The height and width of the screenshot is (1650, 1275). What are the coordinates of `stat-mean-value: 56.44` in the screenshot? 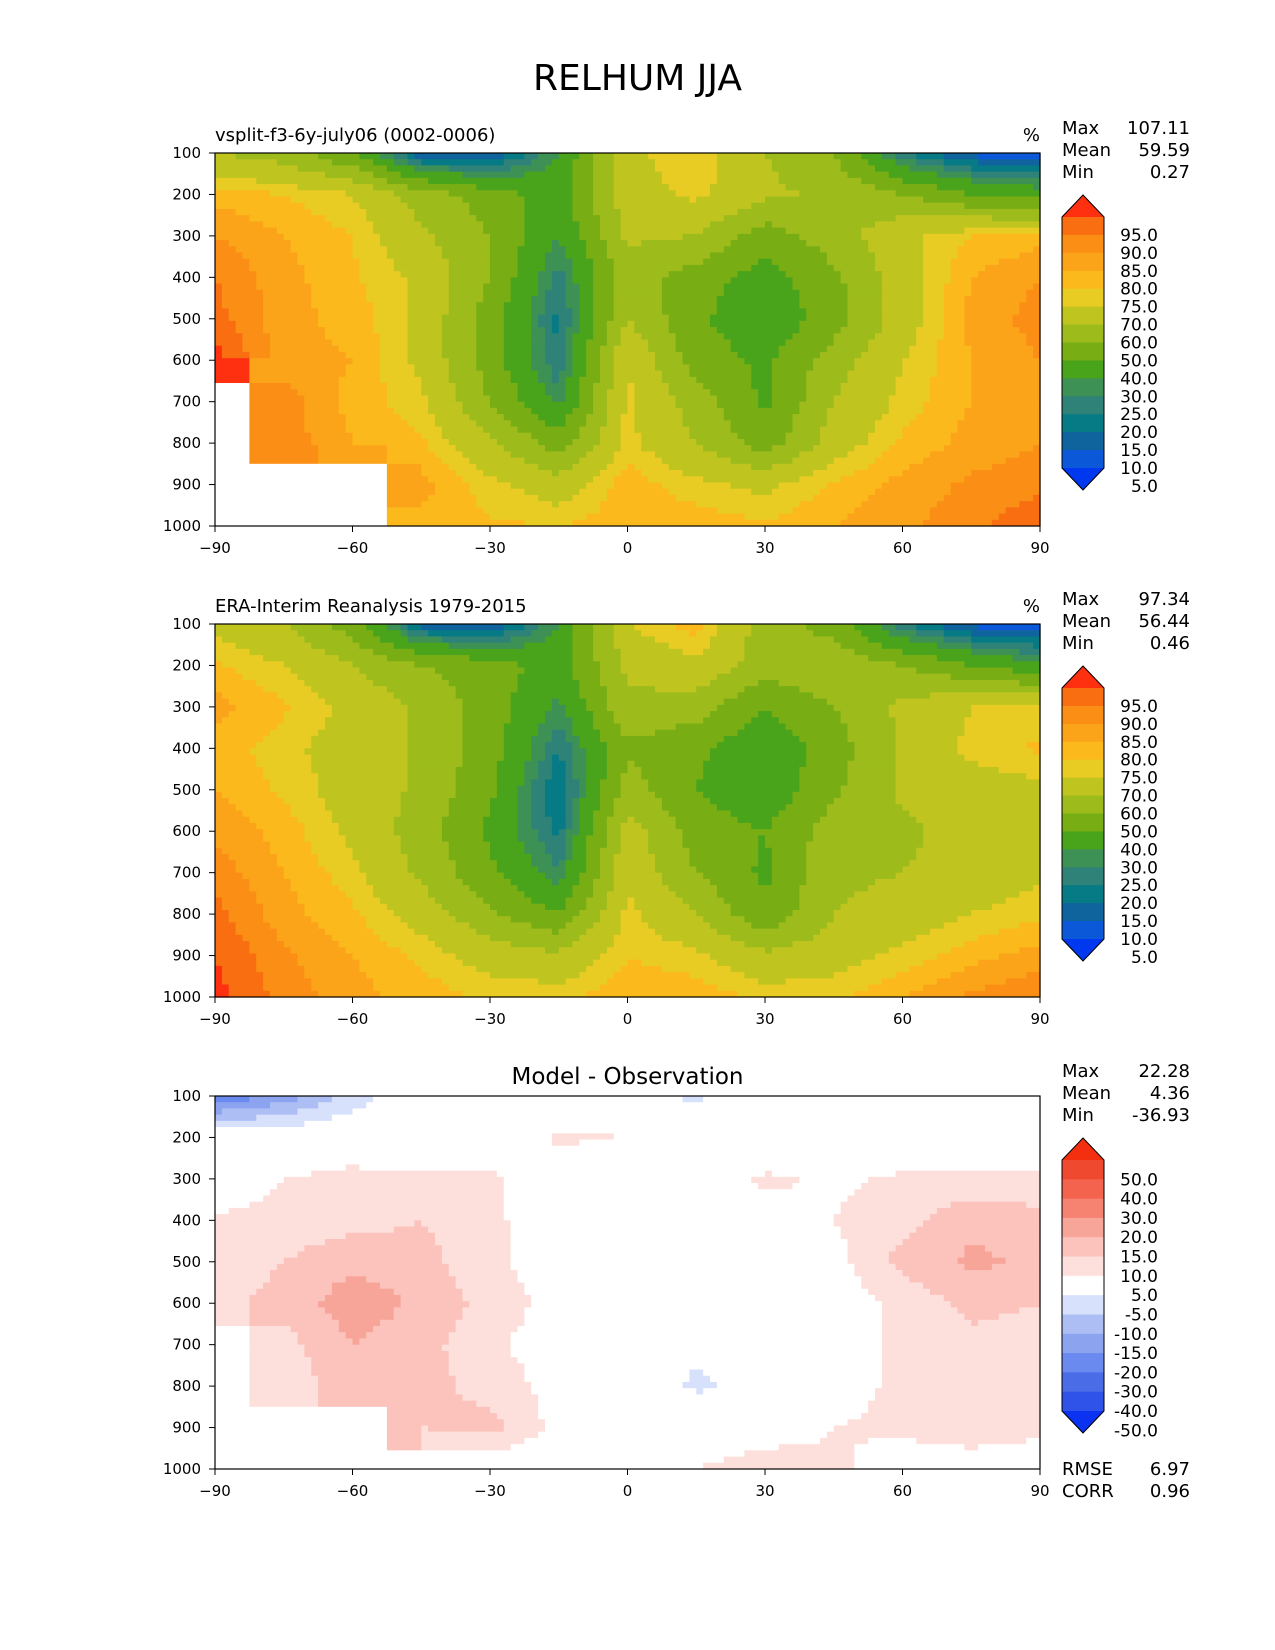 It's located at (1164, 621).